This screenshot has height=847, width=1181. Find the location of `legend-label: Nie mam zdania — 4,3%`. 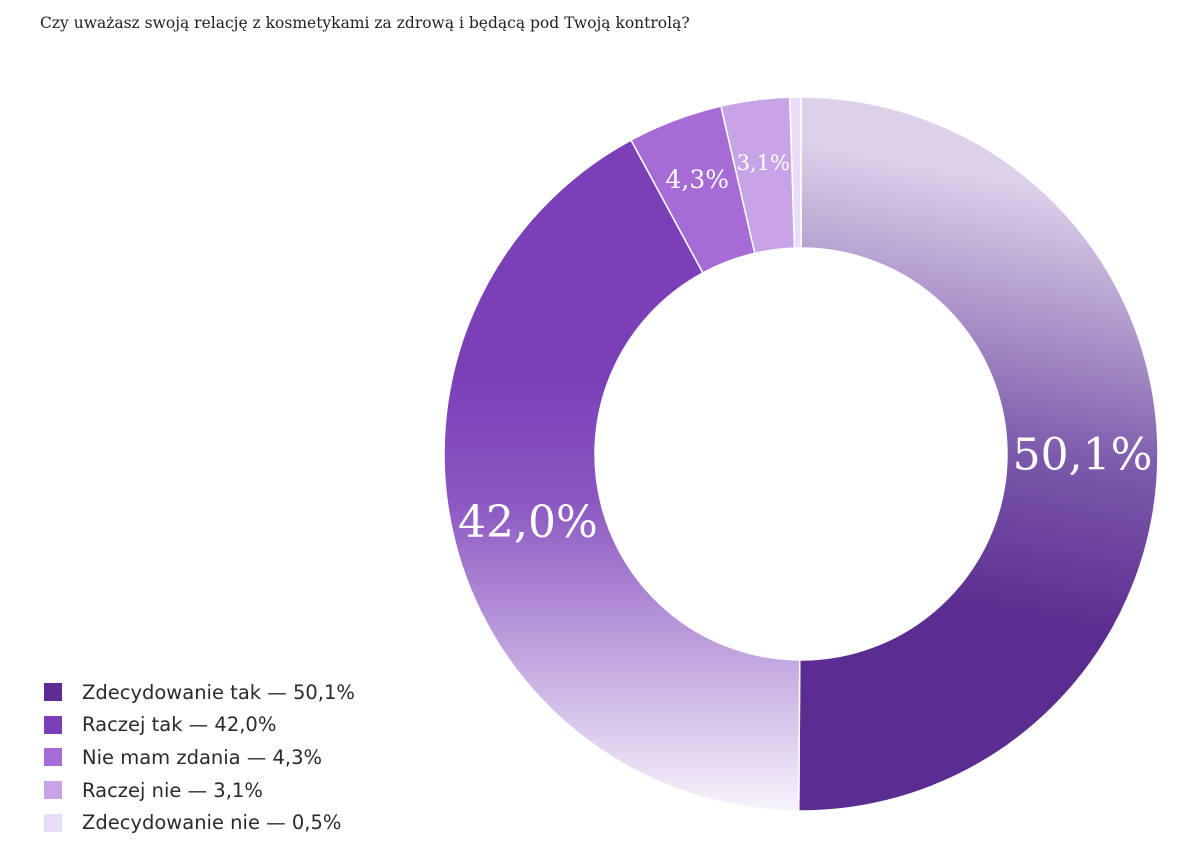

legend-label: Nie mam zdania — 4,3% is located at coordinates (202, 757).